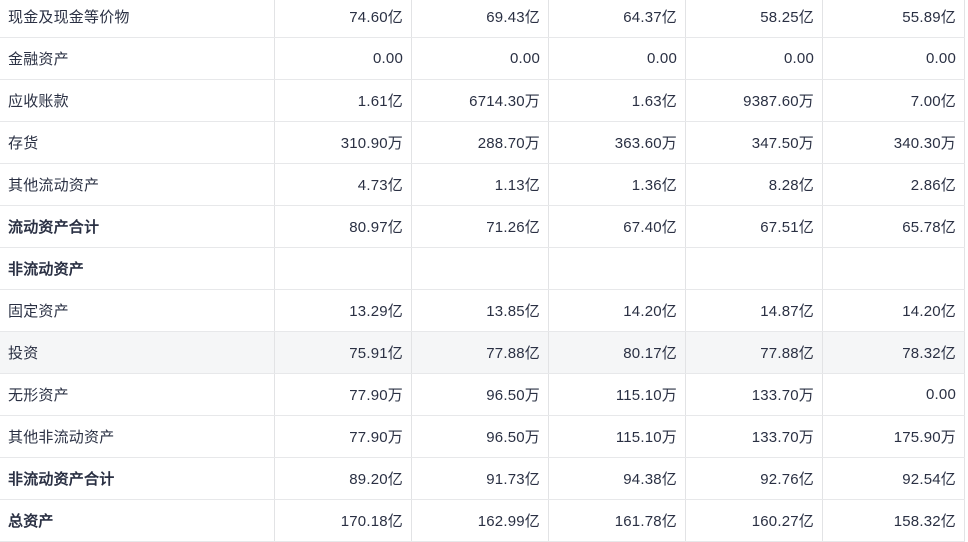 Image resolution: width=968 pixels, height=542 pixels. I want to click on value-cell: 14.87亿, so click(753, 310).